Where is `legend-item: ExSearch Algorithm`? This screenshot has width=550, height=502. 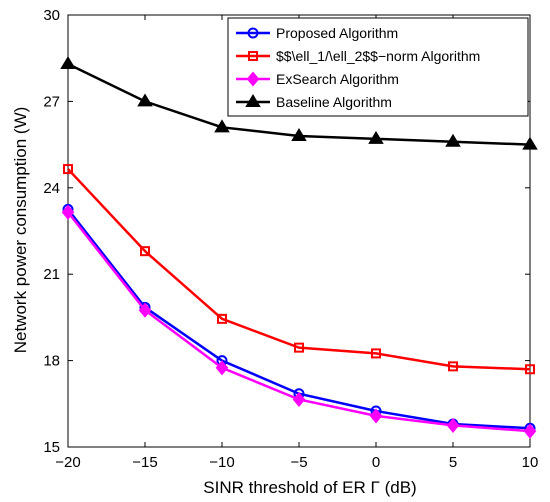
legend-item: ExSearch Algorithm is located at coordinates (317, 79).